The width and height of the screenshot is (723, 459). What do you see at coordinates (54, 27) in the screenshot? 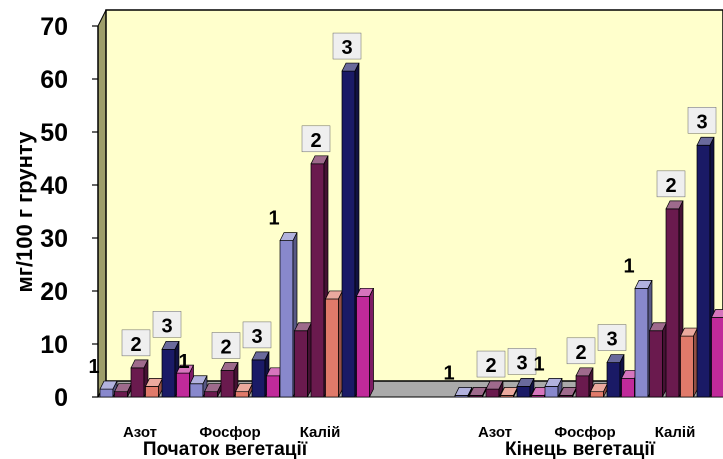
I see `y-tick-label: 70` at bounding box center [54, 27].